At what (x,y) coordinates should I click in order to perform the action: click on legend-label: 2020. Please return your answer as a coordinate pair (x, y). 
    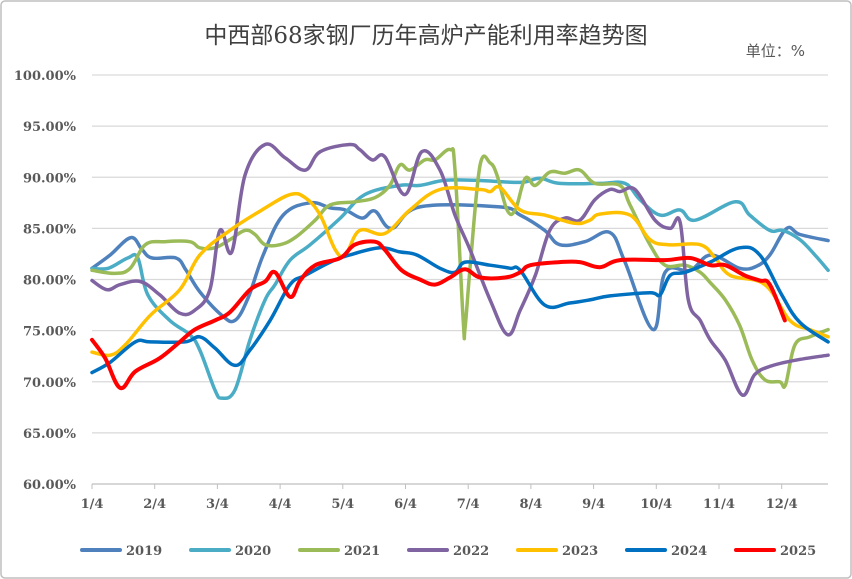
    Looking at the image, I should click on (253, 551).